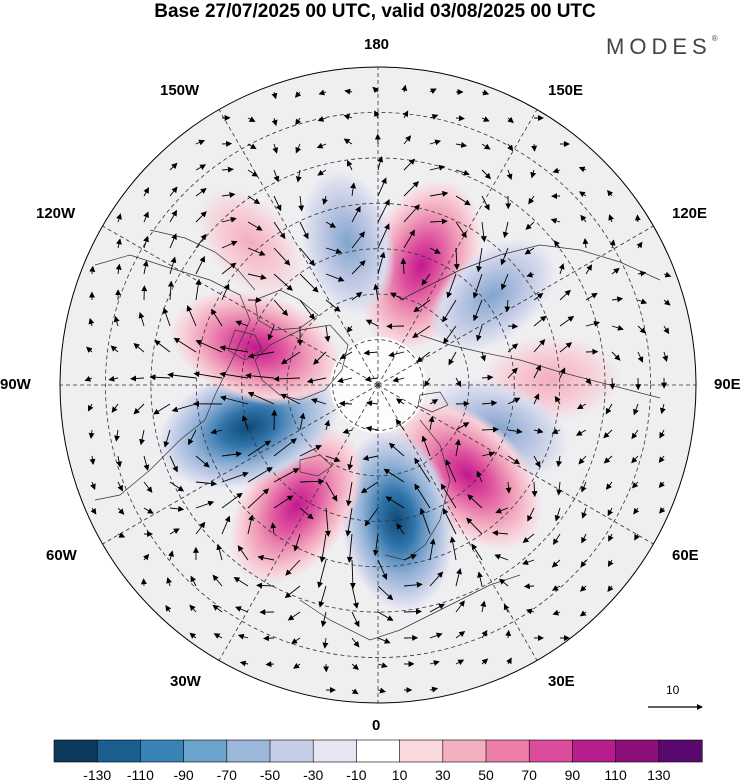 The height and width of the screenshot is (783, 750). What do you see at coordinates (615, 775) in the screenshot?
I see `colorbar-tick-label: 110` at bounding box center [615, 775].